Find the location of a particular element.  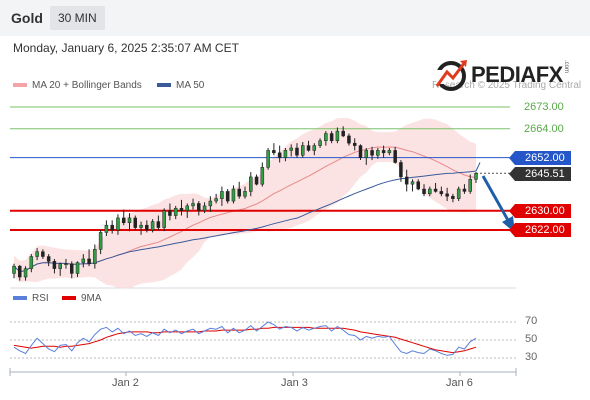

level-2630-tag: 2630.00 is located at coordinates (540, 211).